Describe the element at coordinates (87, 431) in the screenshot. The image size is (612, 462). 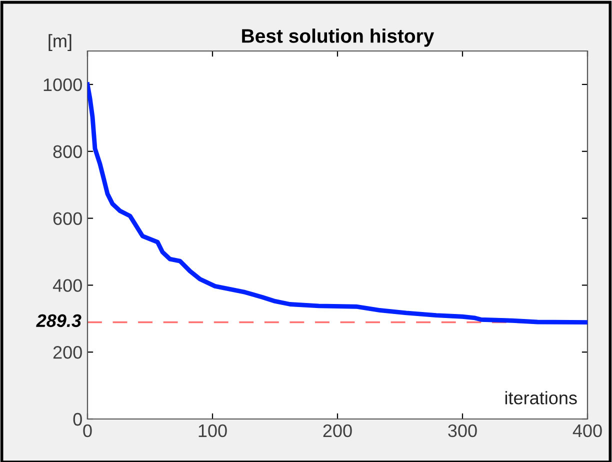
I see `x-tick-label: 0` at that location.